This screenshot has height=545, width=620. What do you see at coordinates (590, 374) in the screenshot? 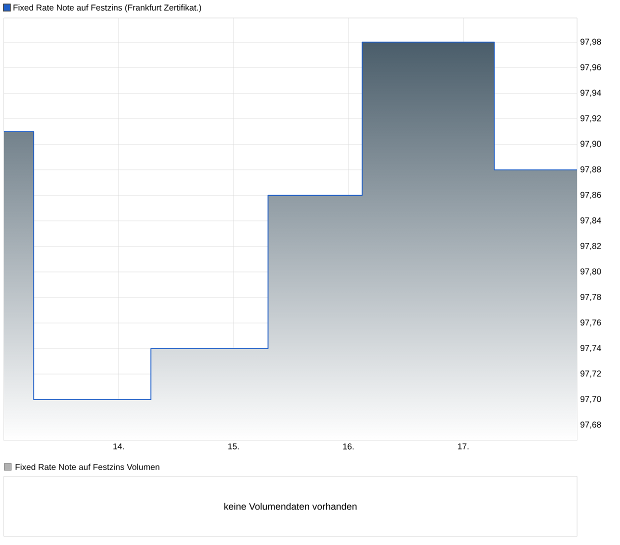
I see `y-tick-label: 97,72` at bounding box center [590, 374].